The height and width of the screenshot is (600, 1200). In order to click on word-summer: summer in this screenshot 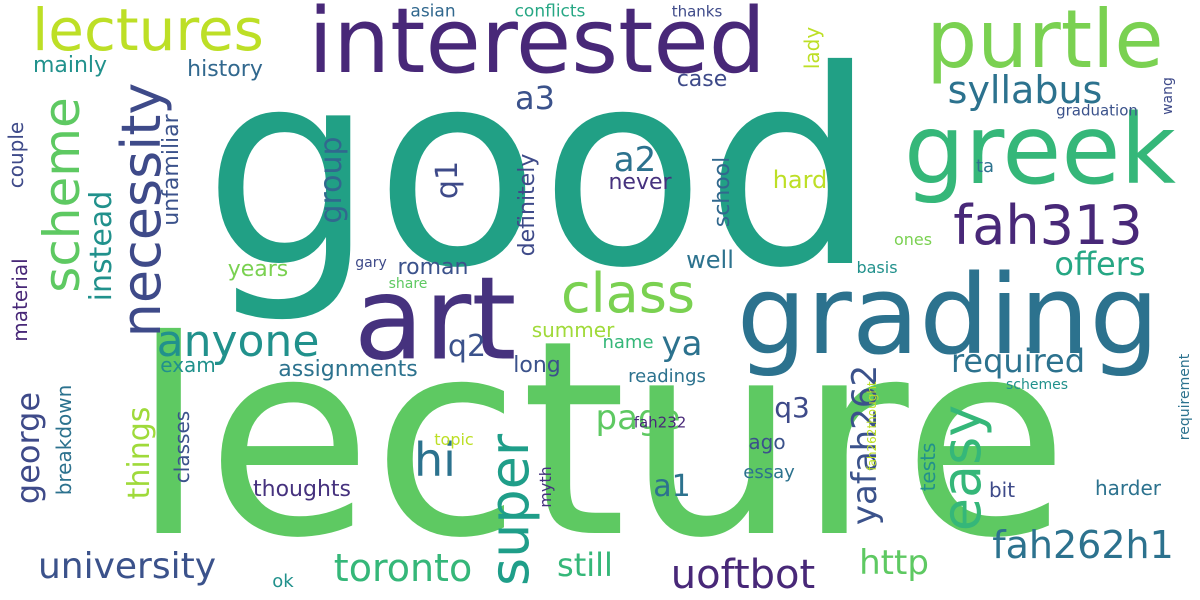, I will do `click(573, 330)`.